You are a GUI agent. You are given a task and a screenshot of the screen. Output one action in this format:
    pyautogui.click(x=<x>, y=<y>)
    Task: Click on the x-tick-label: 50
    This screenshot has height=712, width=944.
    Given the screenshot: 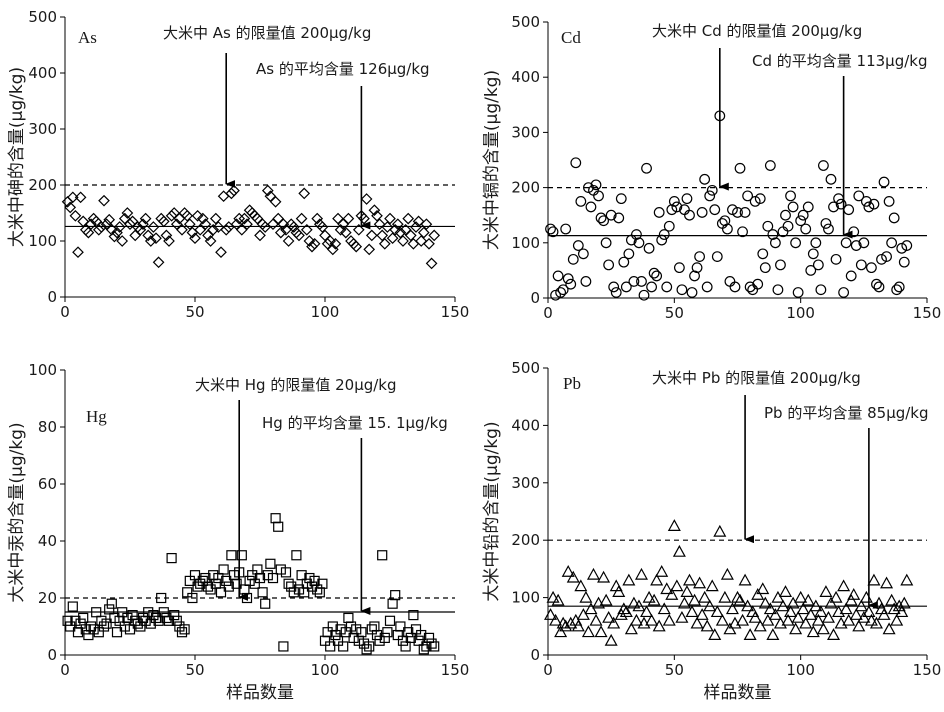 What is the action you would take?
    pyautogui.click(x=674, y=670)
    